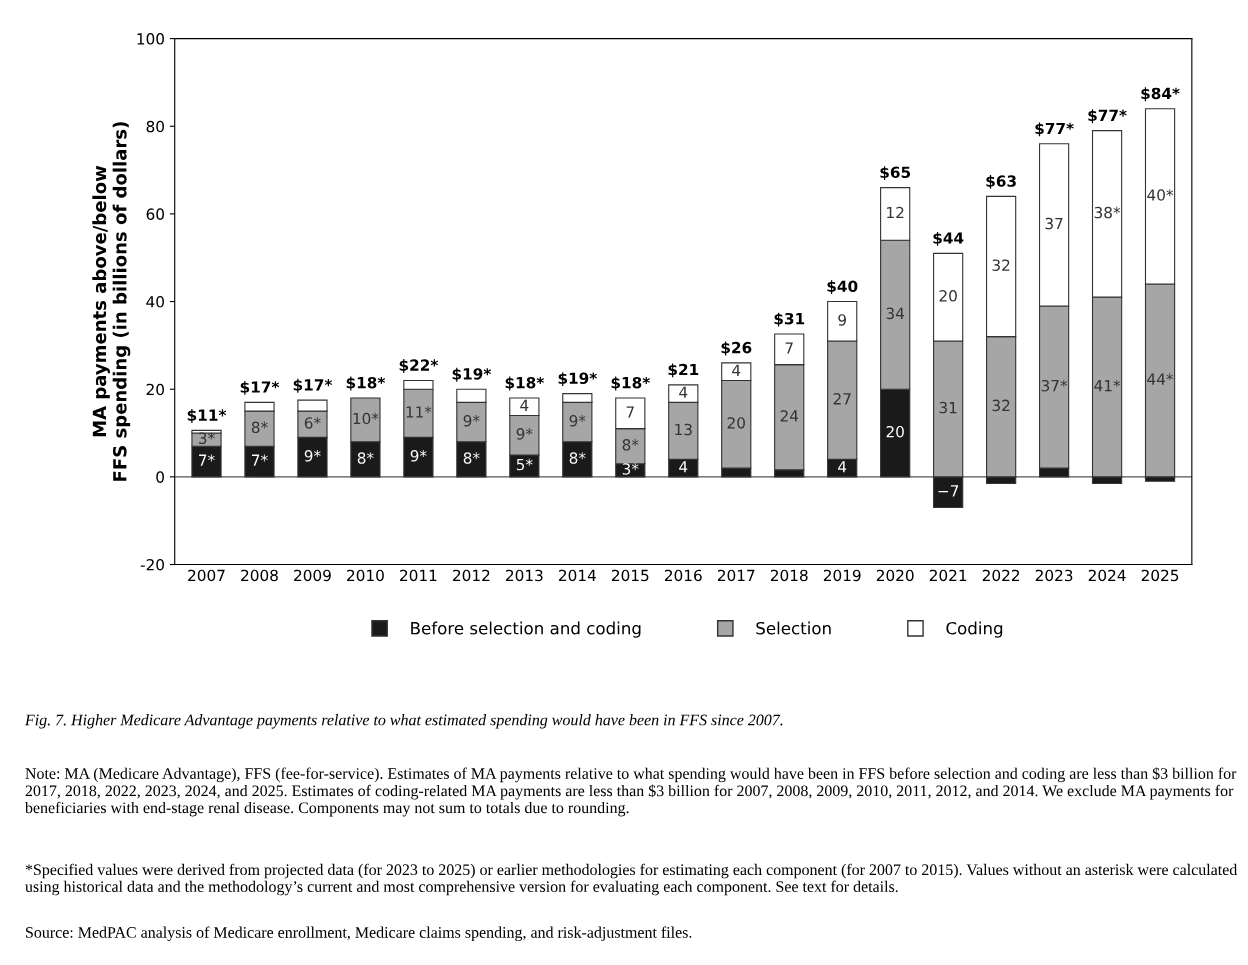 Image resolution: width=1248 pixels, height=965 pixels. Describe the element at coordinates (1160, 575) in the screenshot. I see `x-tick-label: 2025` at that location.